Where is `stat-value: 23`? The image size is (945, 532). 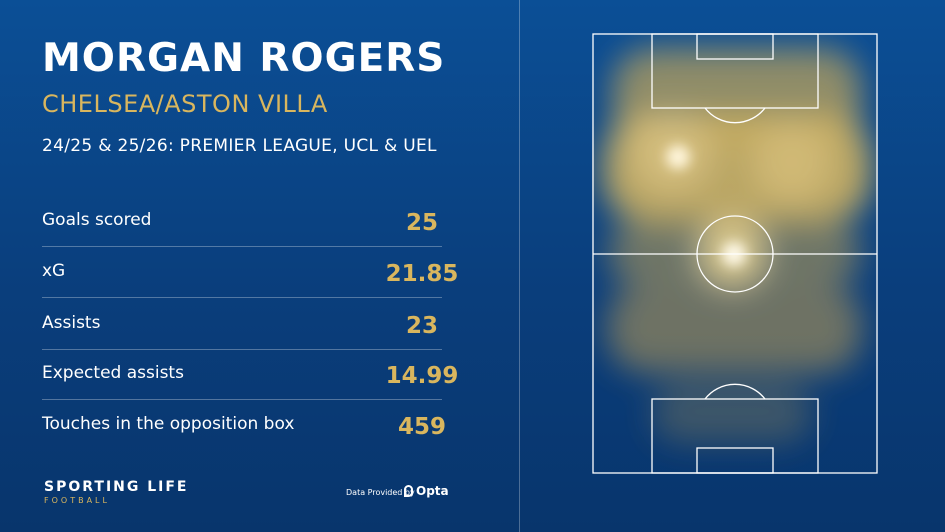 stat-value: 23 is located at coordinates (421, 326).